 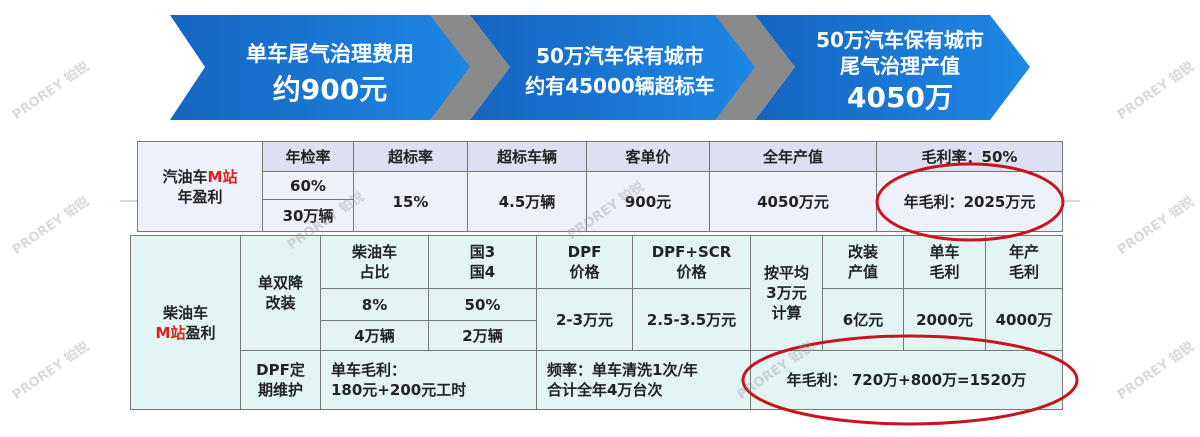 What do you see at coordinates (605, 390) in the screenshot?
I see `text: 合计全年4万台次` at bounding box center [605, 390].